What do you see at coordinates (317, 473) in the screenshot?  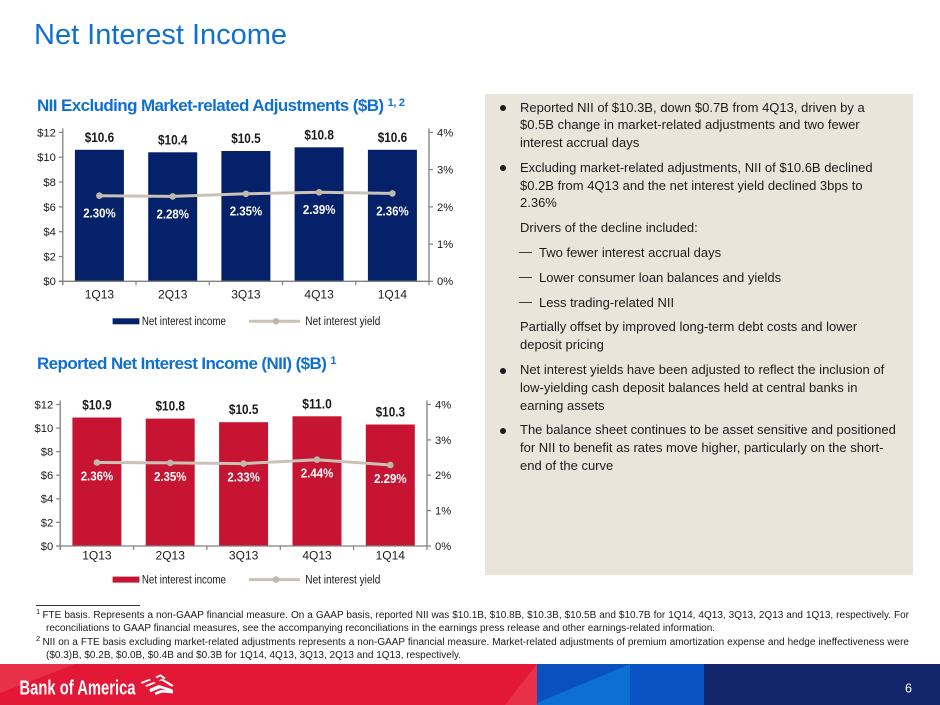 I see `svg-text: 2.44%` at bounding box center [317, 473].